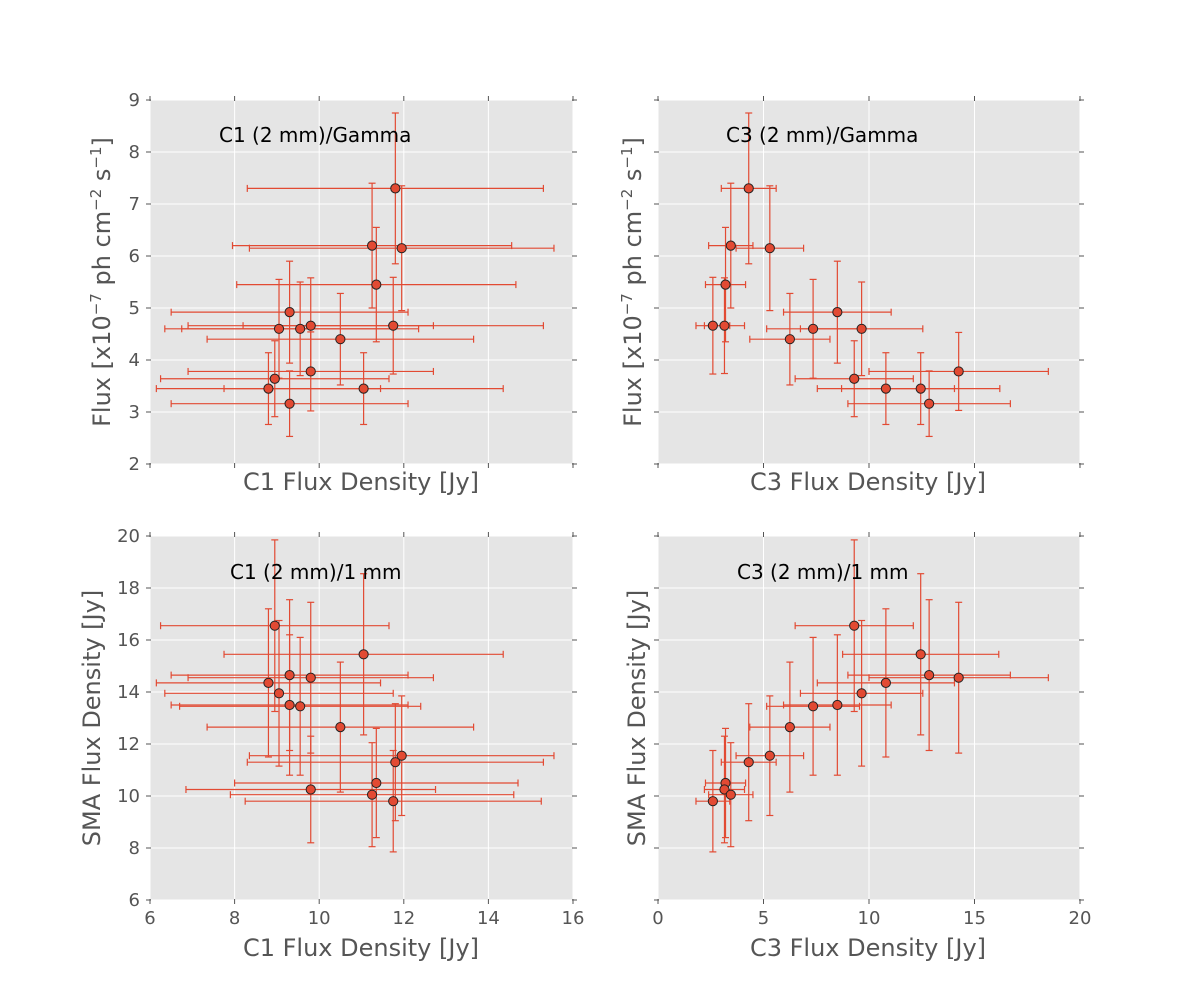 The image size is (1200, 1000). Describe the element at coordinates (96, 304) in the screenshot. I see `y-label-exp1: −7` at that location.